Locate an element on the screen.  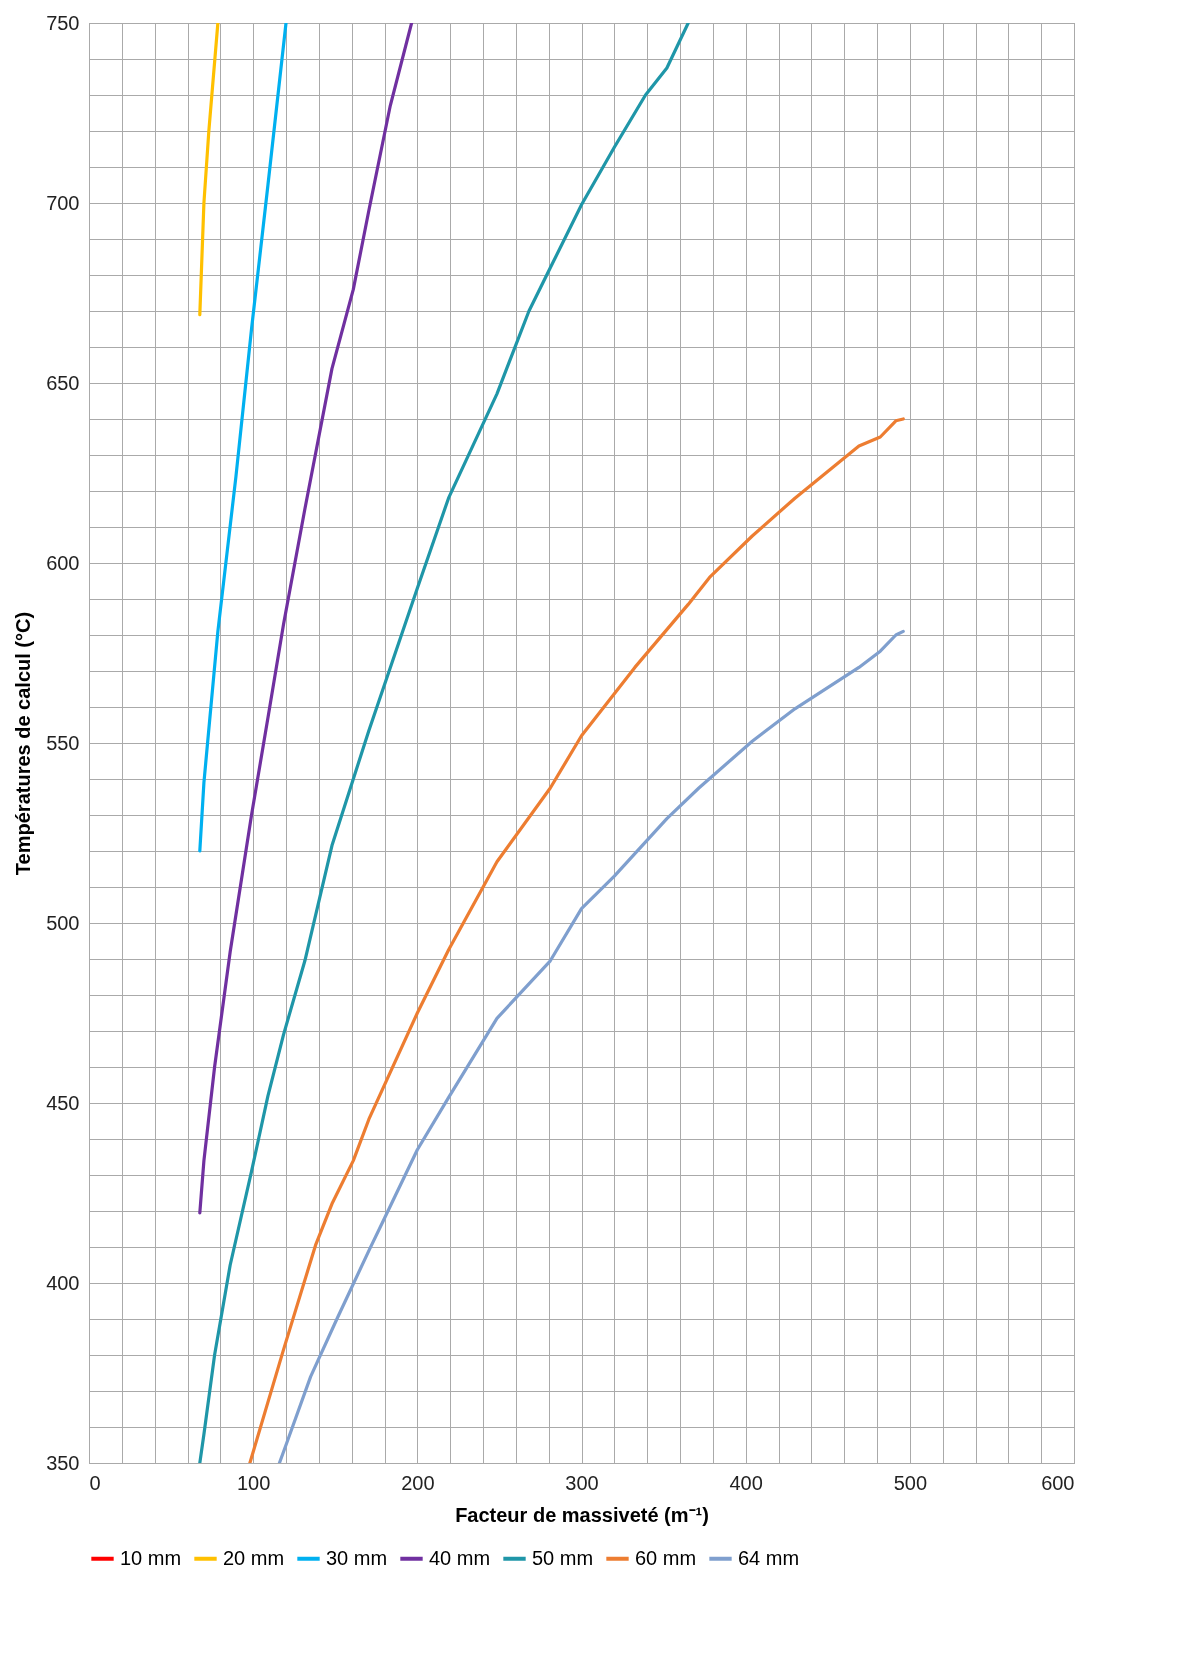
legend-label: 60 mm is located at coordinates (666, 1557).